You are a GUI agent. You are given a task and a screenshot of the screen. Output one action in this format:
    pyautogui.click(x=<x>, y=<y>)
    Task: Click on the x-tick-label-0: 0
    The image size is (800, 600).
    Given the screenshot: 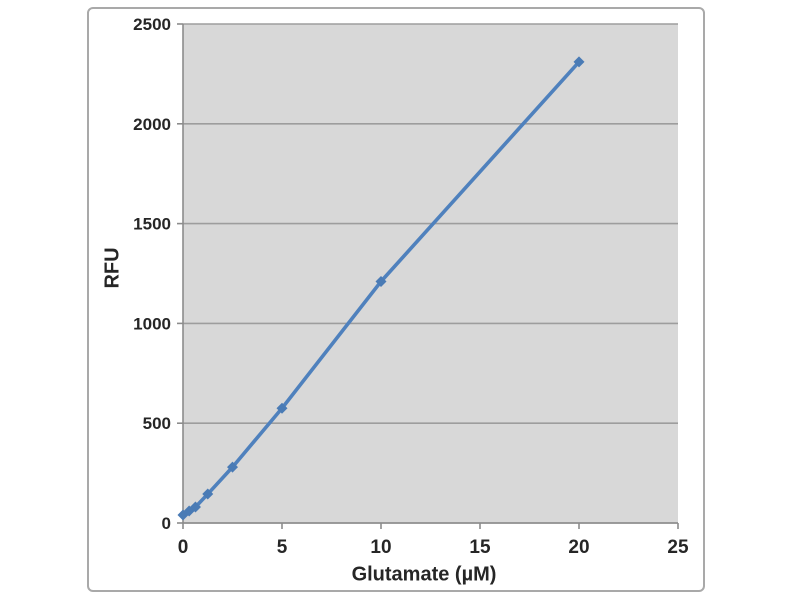 What is the action you would take?
    pyautogui.click(x=183, y=547)
    